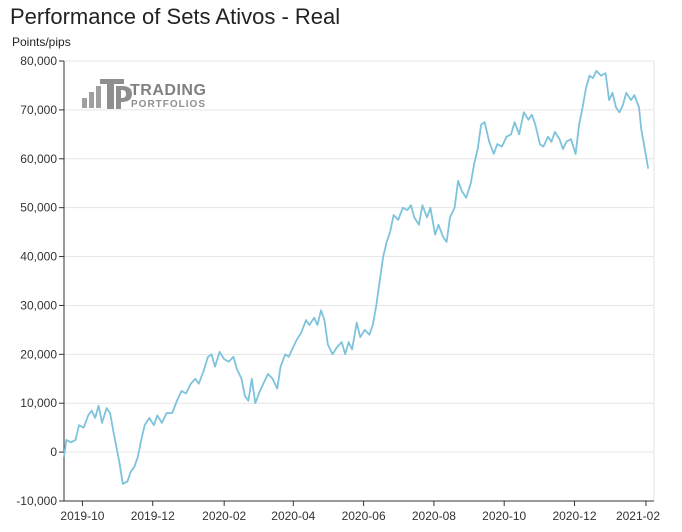 Image resolution: width=682 pixels, height=532 pixels. I want to click on watermark-logo: TRADING PORTFOLIOS, so click(144, 94).